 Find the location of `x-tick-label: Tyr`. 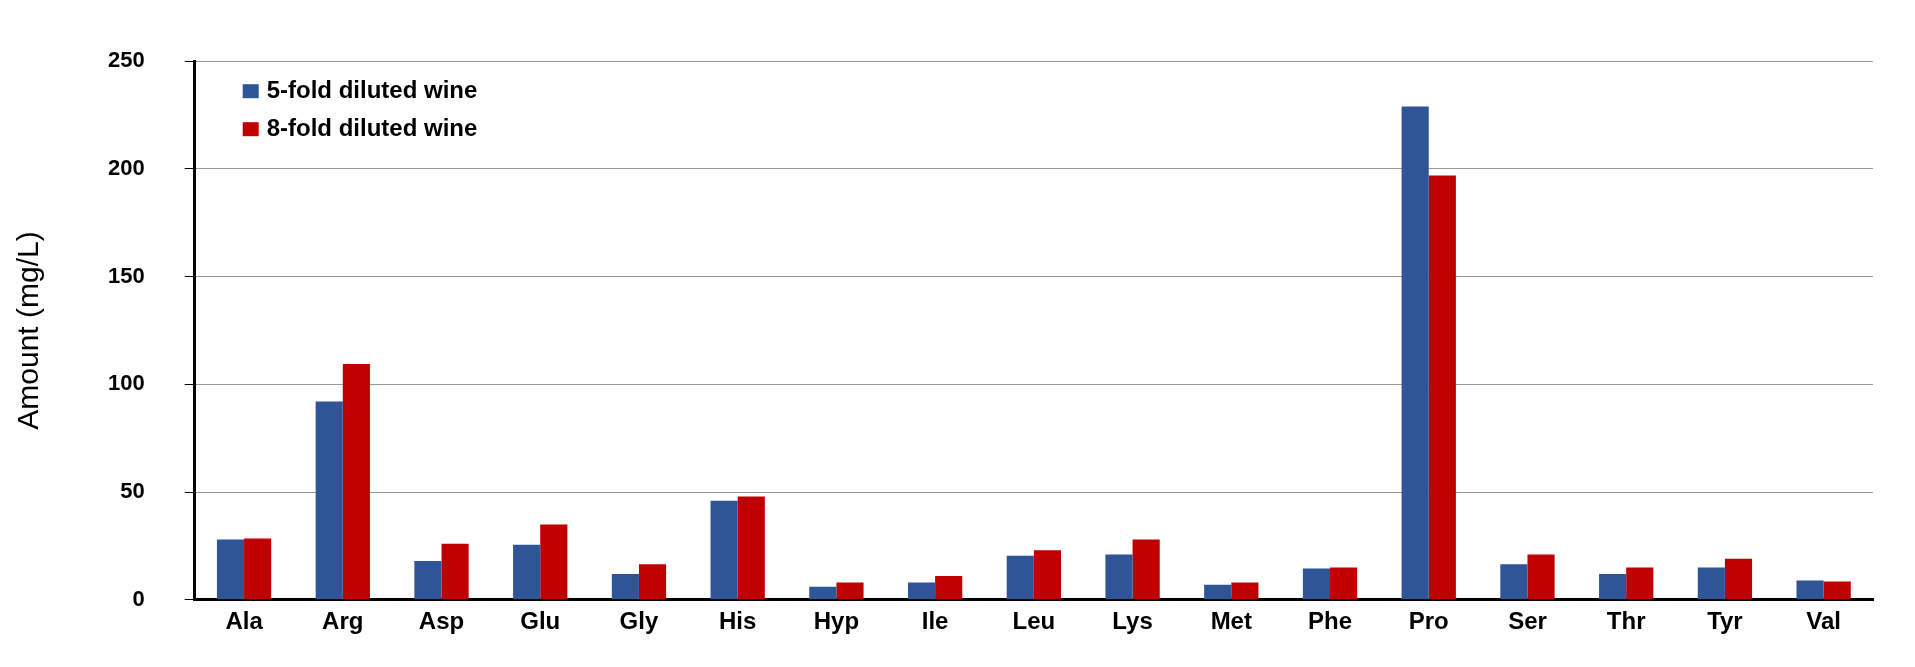

x-tick-label: Tyr is located at coordinates (1725, 620).